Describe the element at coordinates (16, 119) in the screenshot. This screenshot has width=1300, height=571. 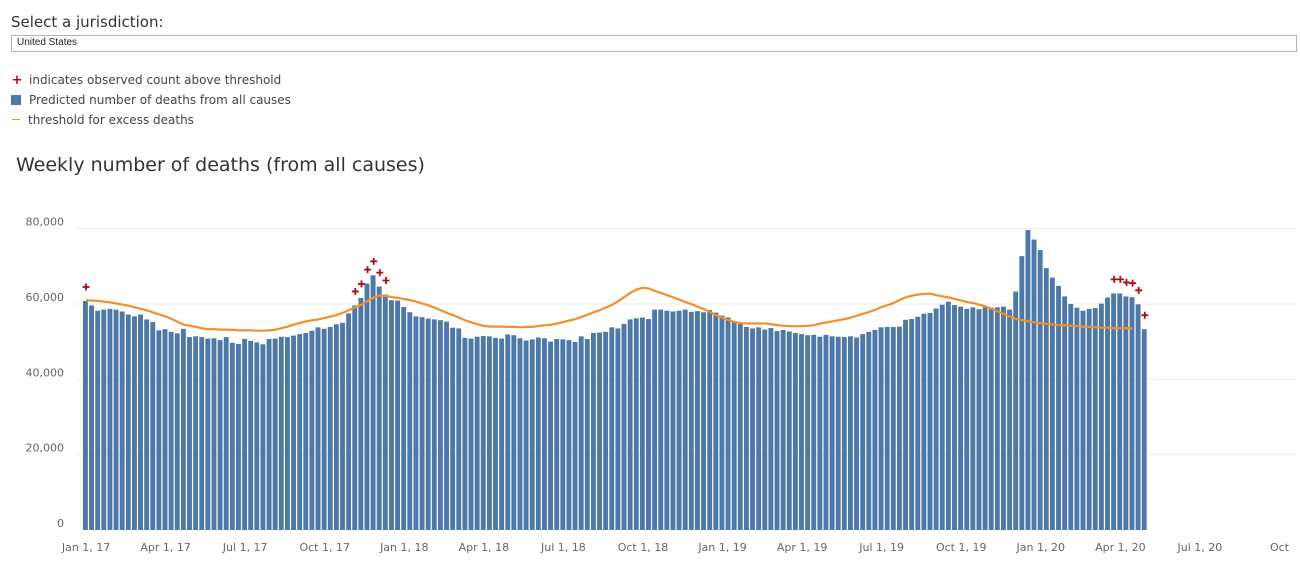
I see `line-swatch-icon` at that location.